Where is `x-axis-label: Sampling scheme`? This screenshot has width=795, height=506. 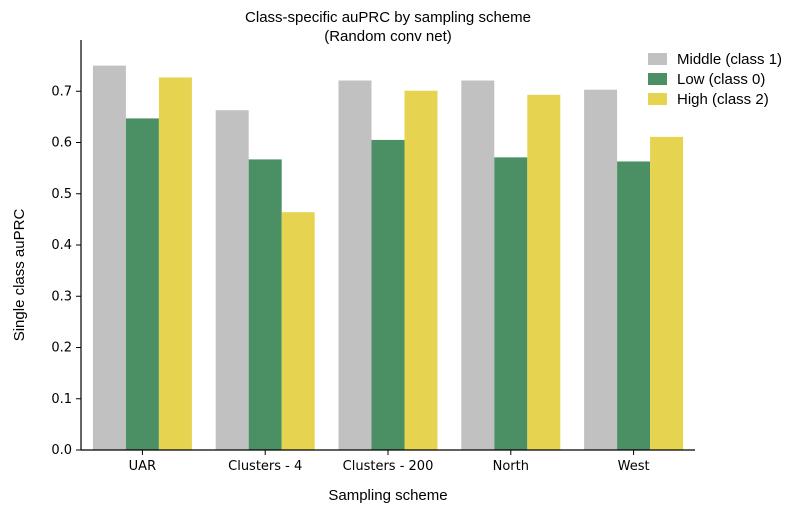 x-axis-label: Sampling scheme is located at coordinates (387, 495).